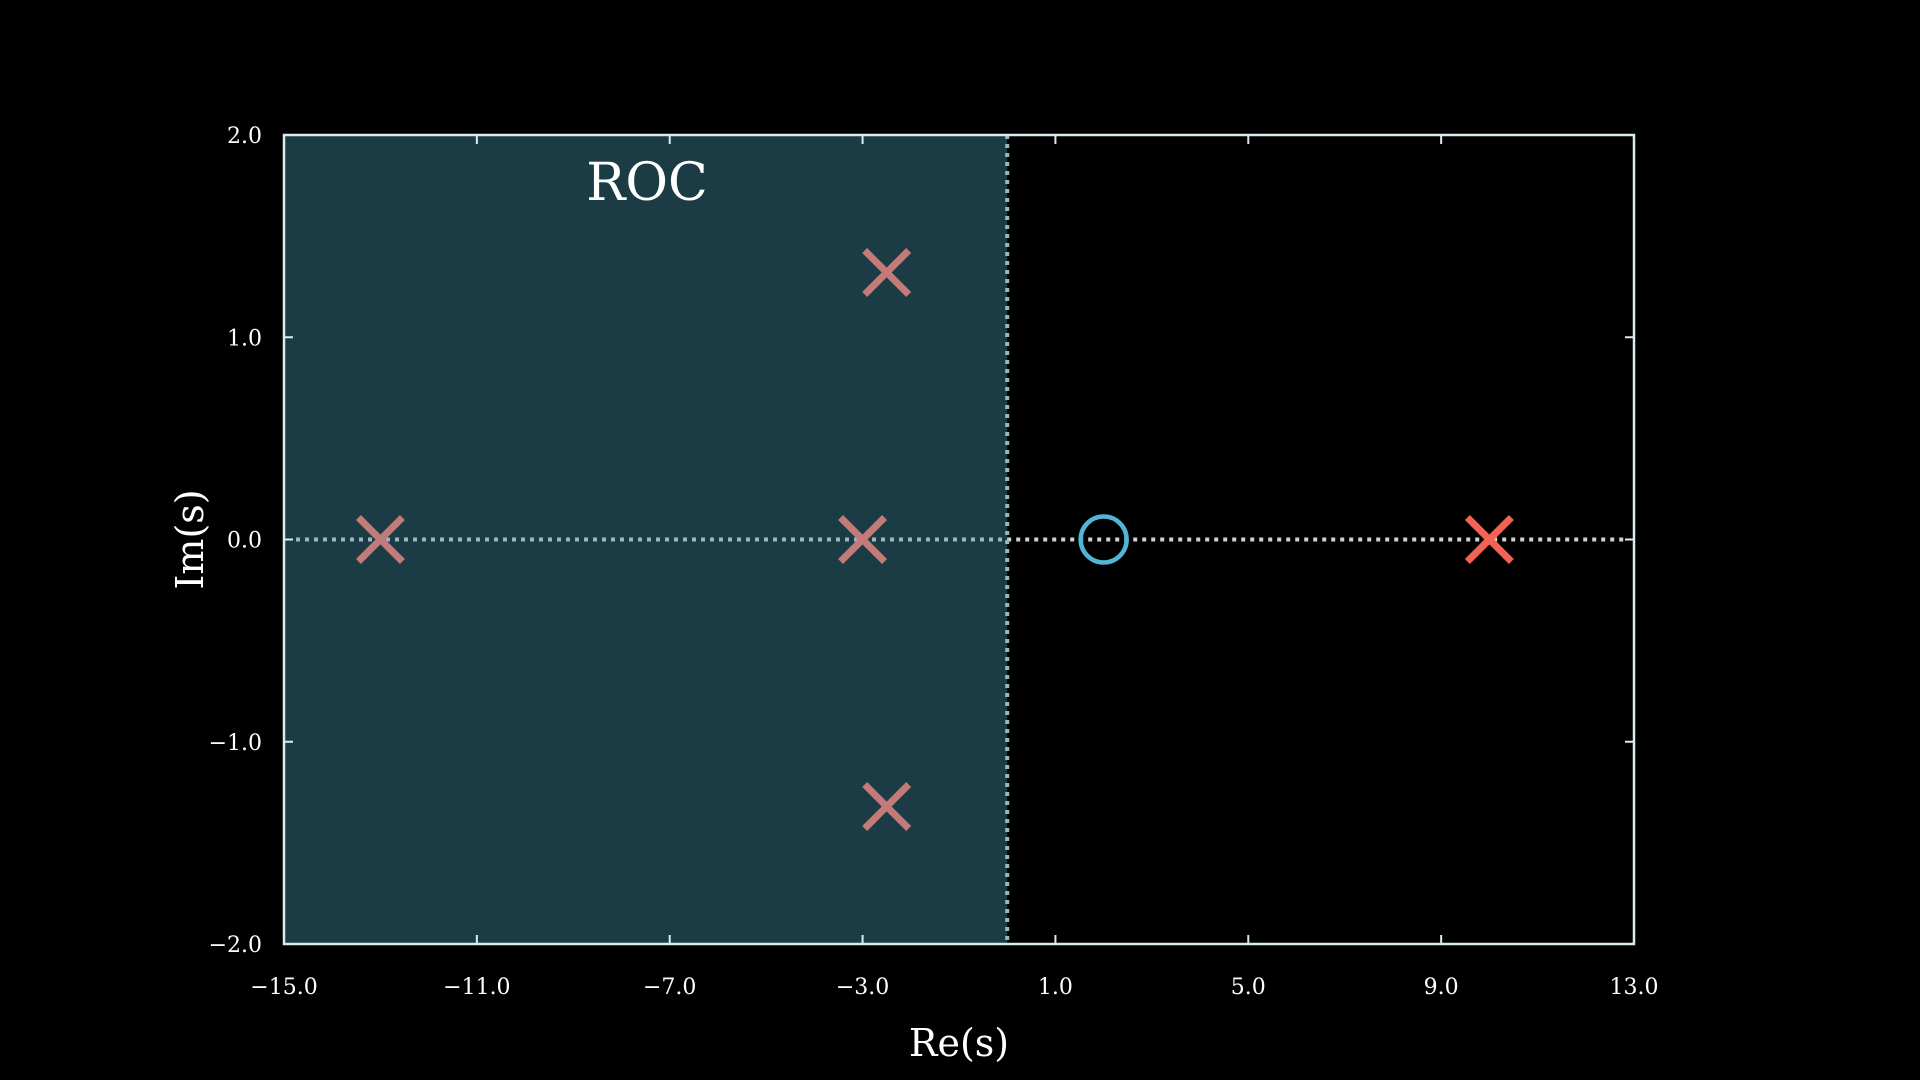  I want to click on y-tick-label: 0.0, so click(244, 541).